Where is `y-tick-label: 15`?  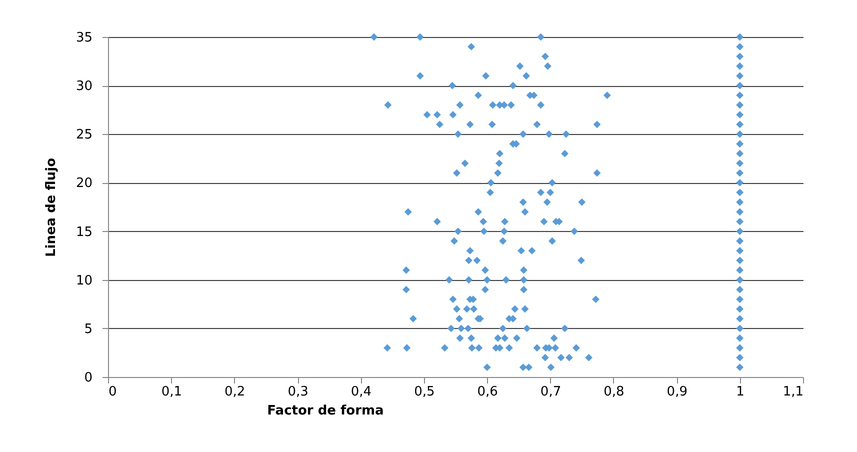 y-tick-label: 15 is located at coordinates (84, 232).